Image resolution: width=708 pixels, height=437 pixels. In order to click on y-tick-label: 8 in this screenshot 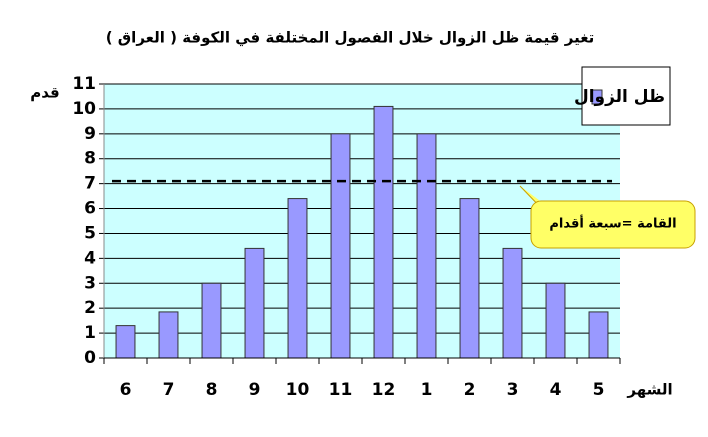, I will do `click(90, 159)`.